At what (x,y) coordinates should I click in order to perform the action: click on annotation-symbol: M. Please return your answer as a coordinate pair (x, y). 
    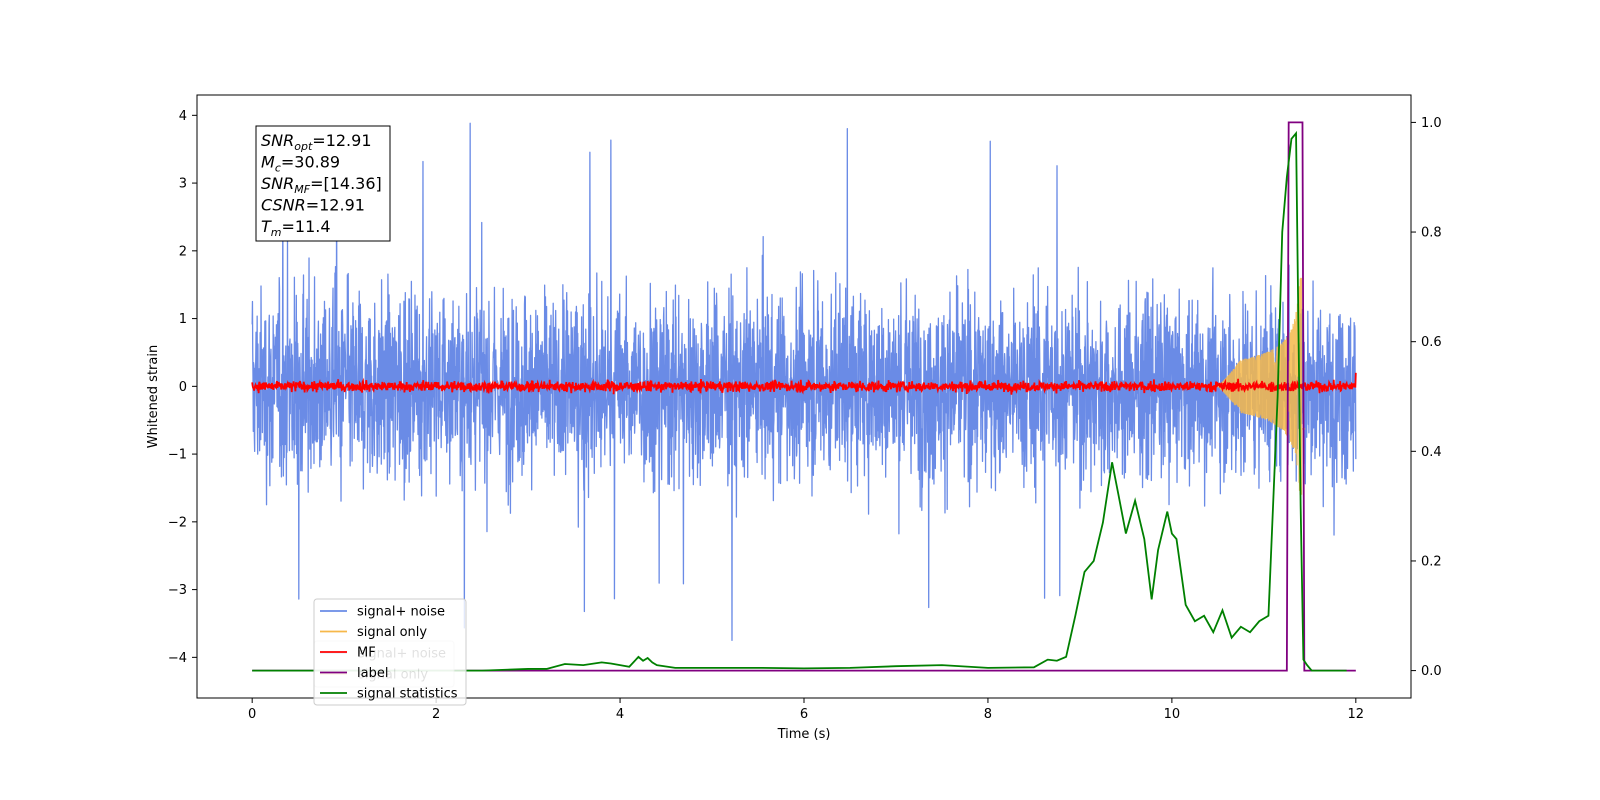
    Looking at the image, I should click on (268, 162).